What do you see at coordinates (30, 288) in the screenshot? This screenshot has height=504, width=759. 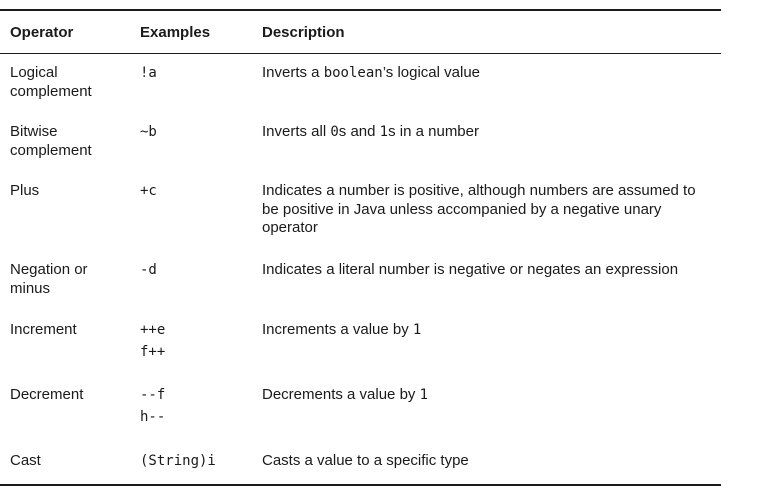 I see `operator-name-line: minus` at bounding box center [30, 288].